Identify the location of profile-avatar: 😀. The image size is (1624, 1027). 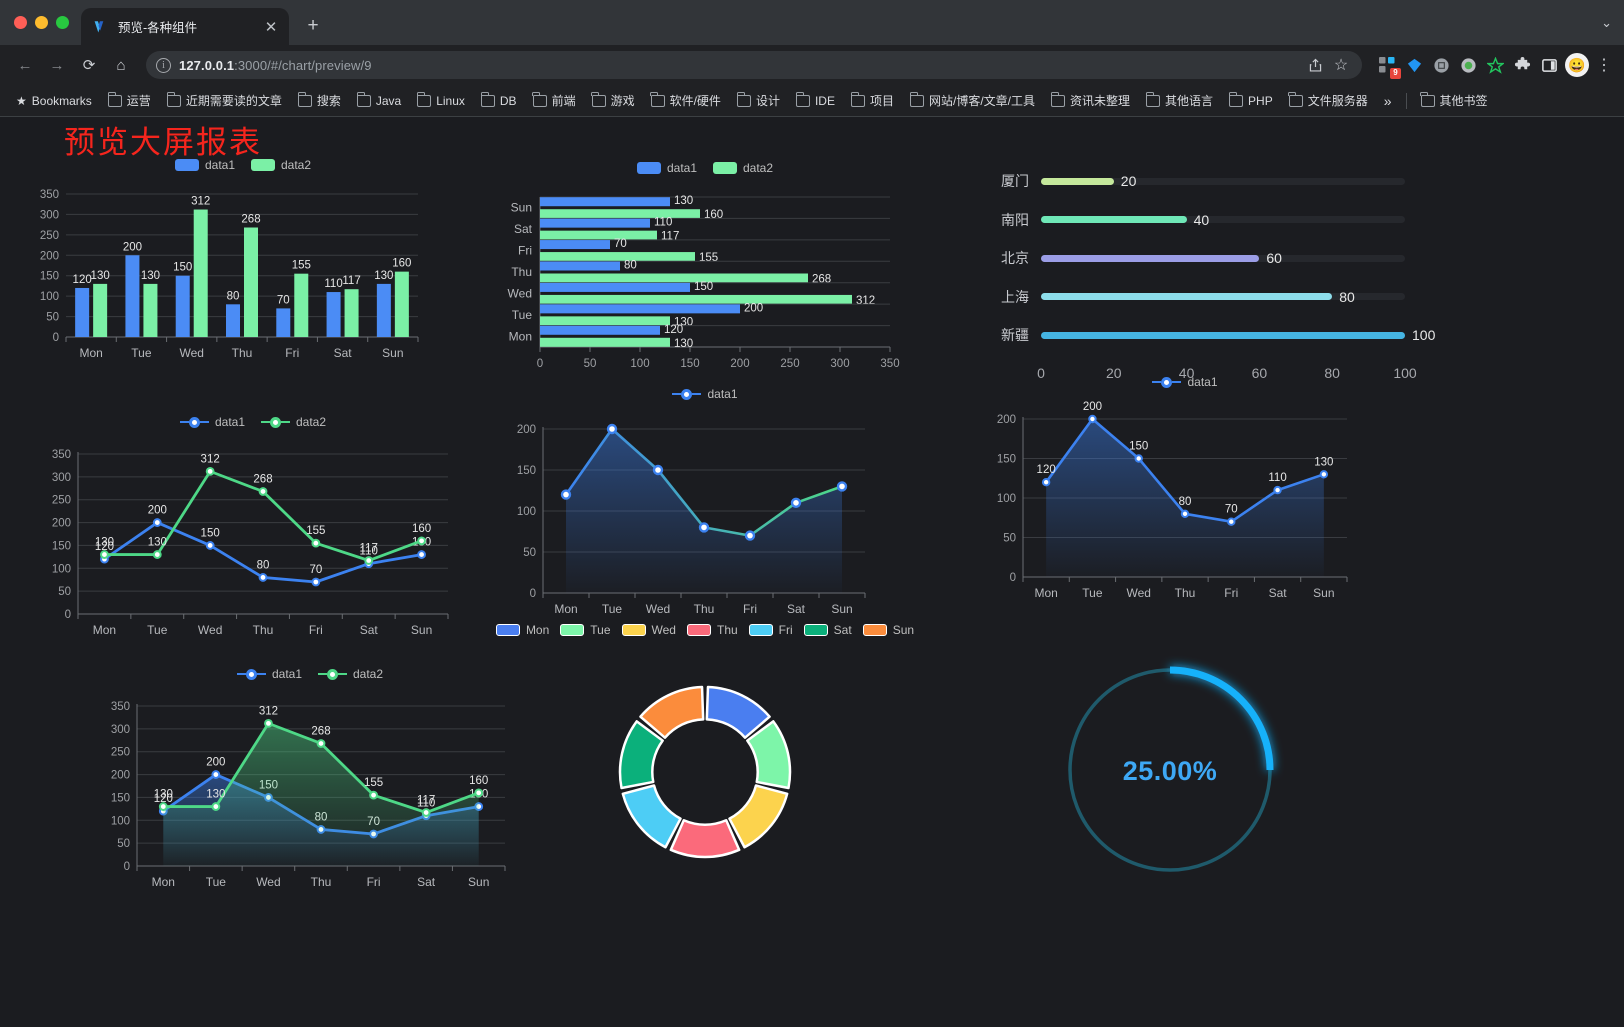
(1577, 65).